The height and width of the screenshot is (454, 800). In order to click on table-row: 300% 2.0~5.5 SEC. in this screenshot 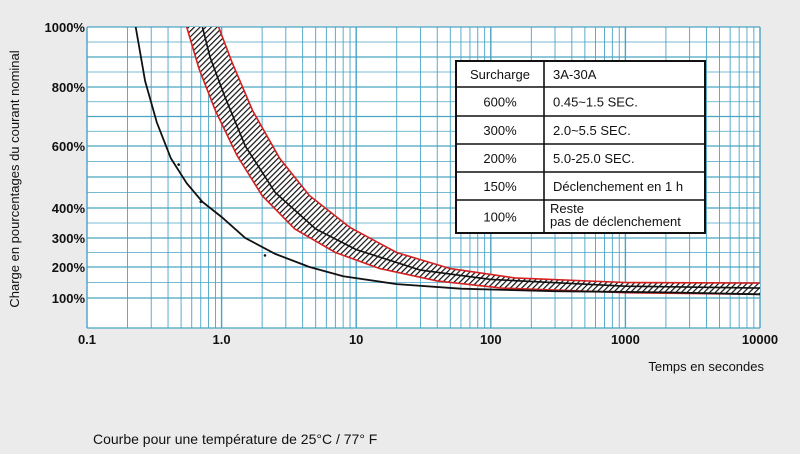, I will do `click(580, 129)`.